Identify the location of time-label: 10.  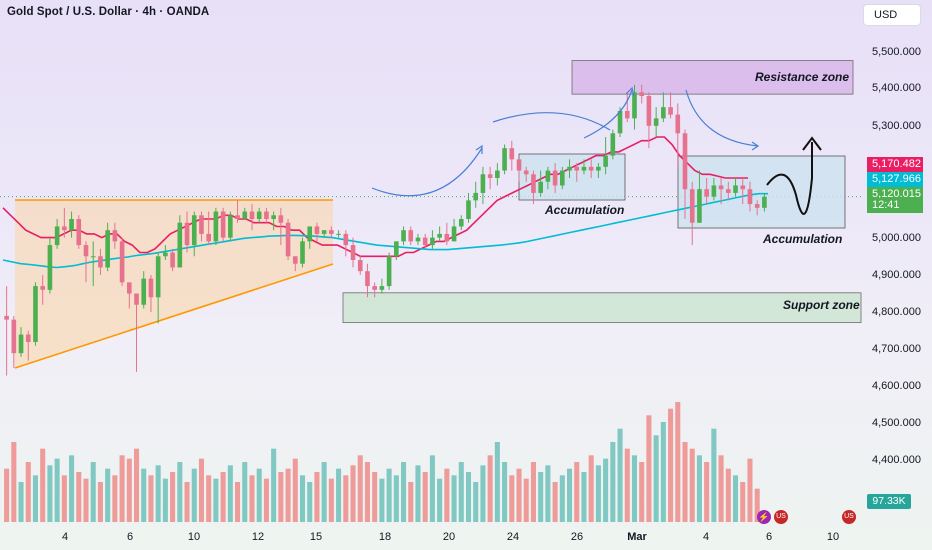
(194, 537).